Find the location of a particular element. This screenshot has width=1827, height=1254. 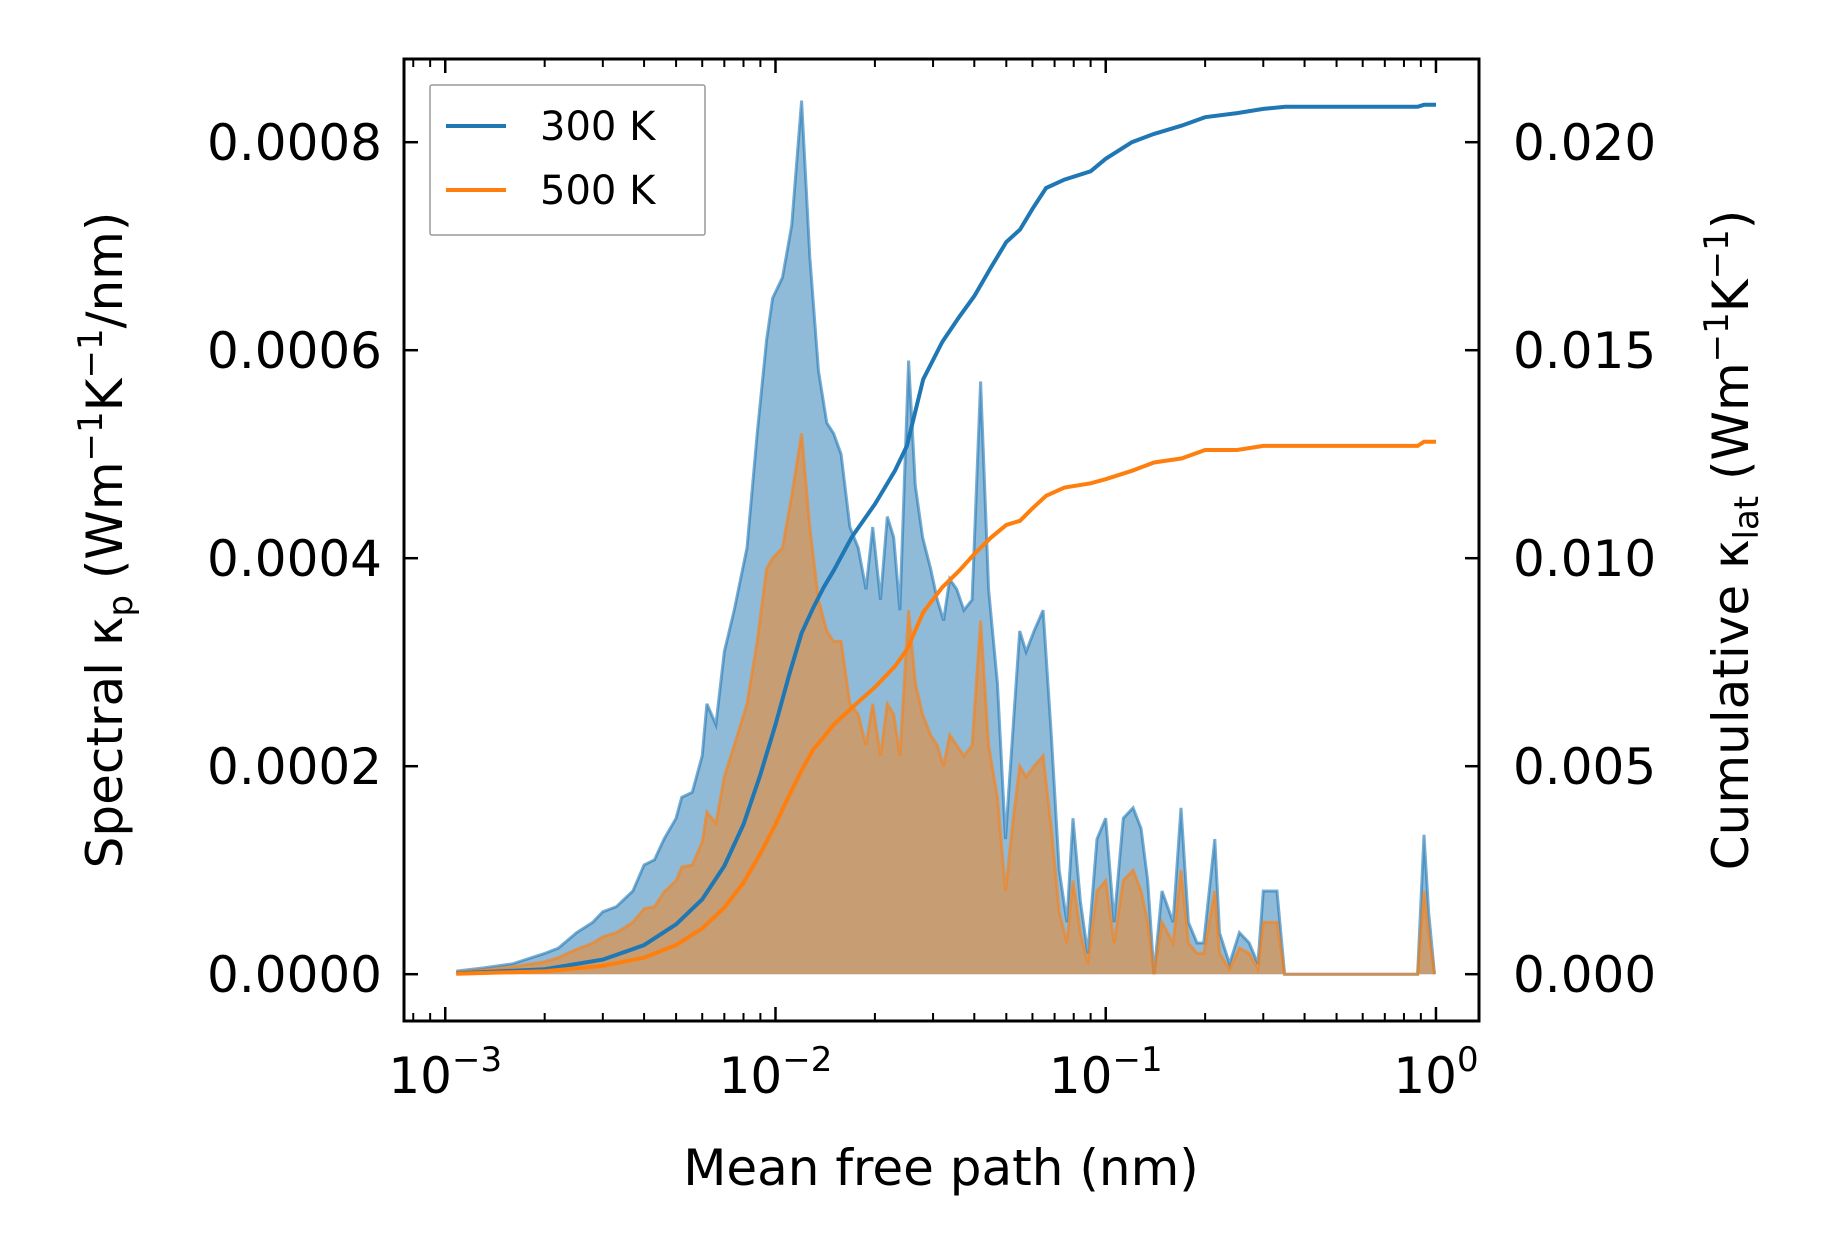

legend-label-500k: 500 K is located at coordinates (598, 191).